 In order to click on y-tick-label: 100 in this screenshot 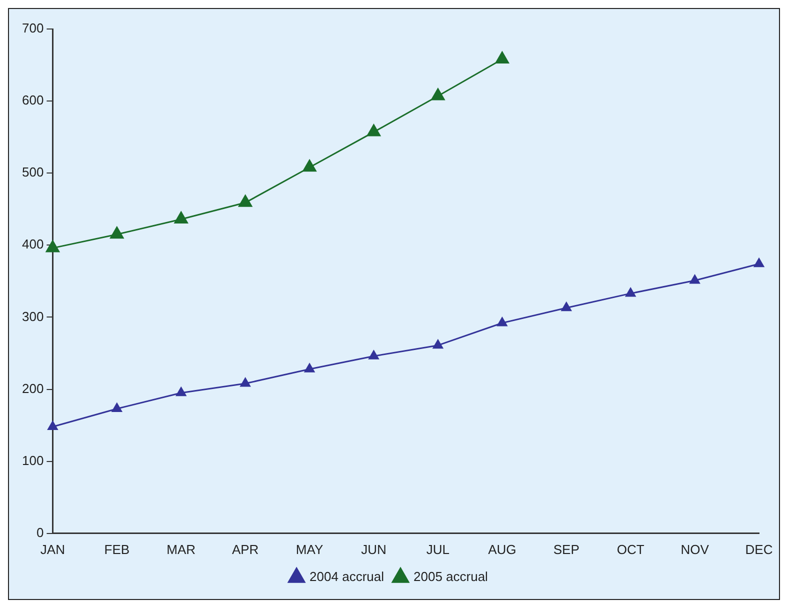, I will do `click(33, 460)`.